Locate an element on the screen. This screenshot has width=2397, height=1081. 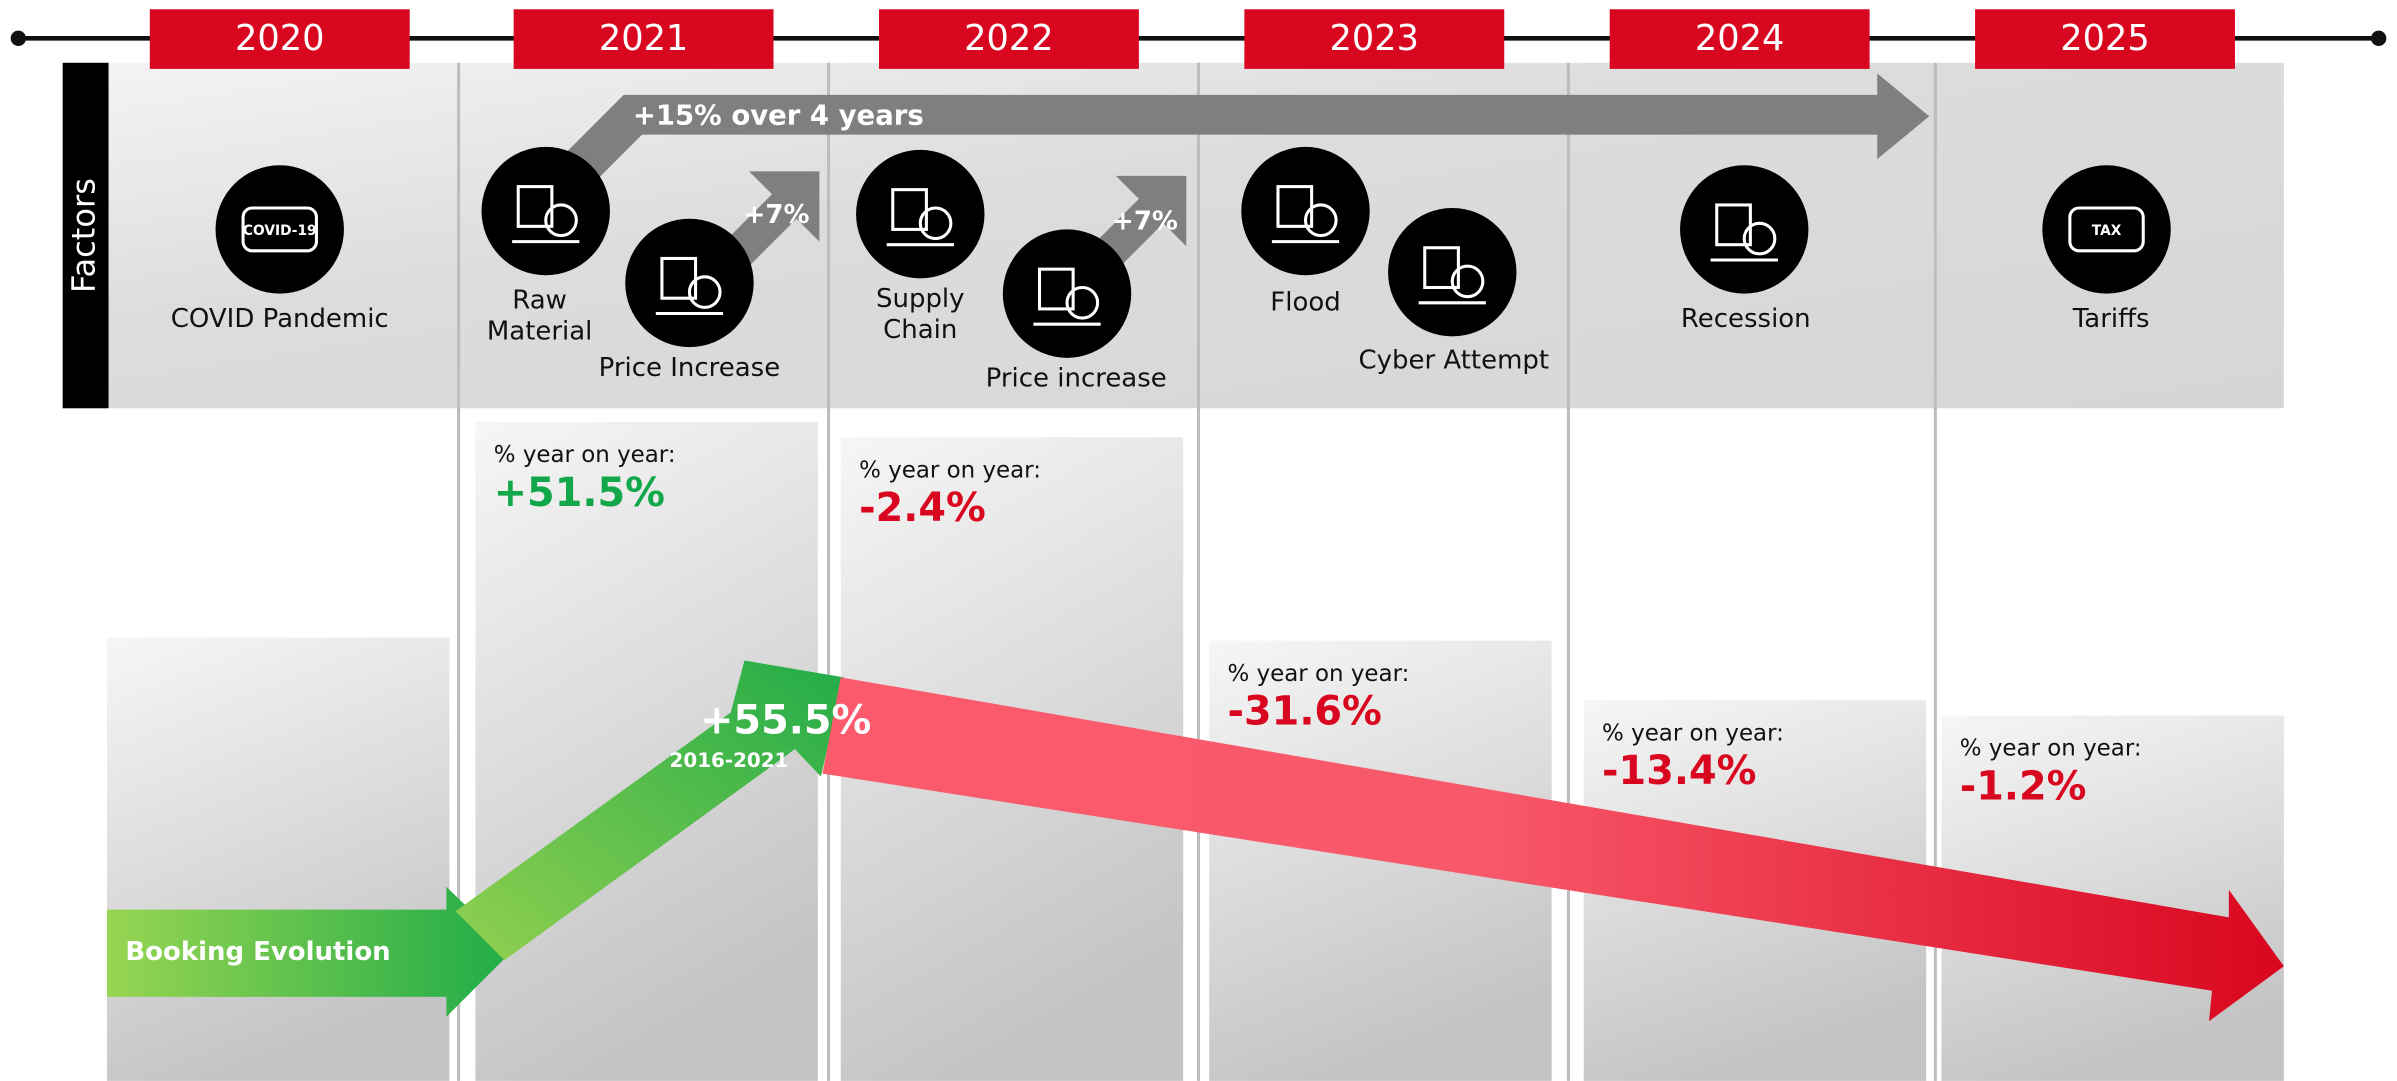
year-label: 2022 is located at coordinates (1008, 38).